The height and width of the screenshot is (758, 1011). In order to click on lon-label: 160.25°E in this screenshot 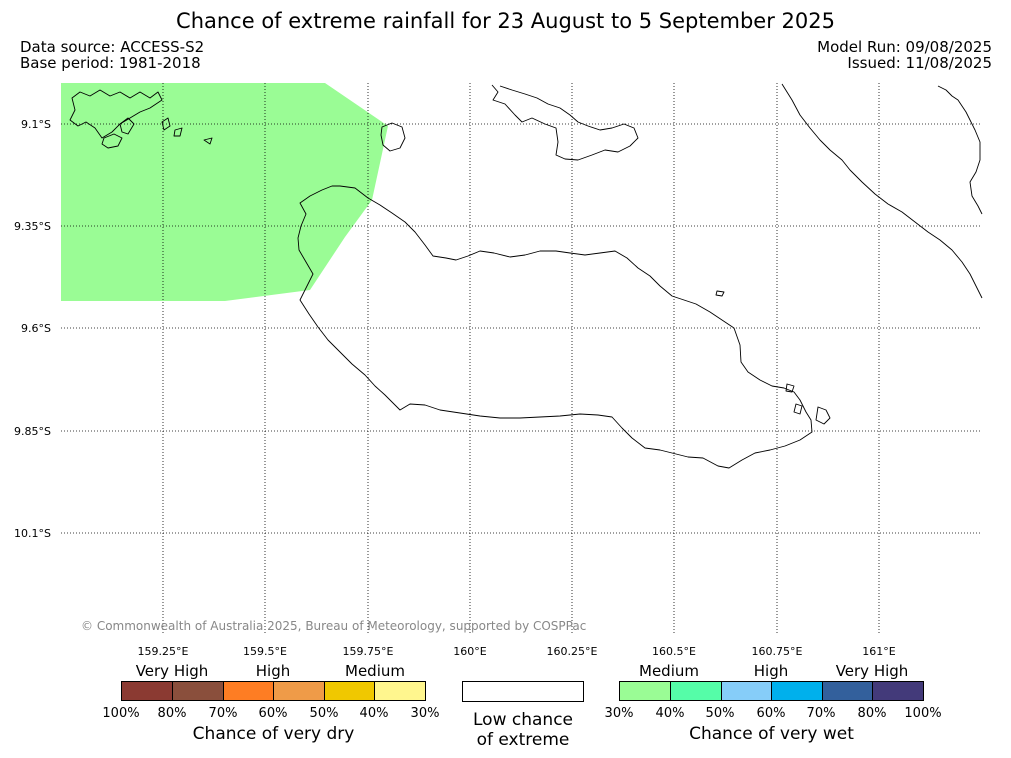, I will do `click(572, 651)`.